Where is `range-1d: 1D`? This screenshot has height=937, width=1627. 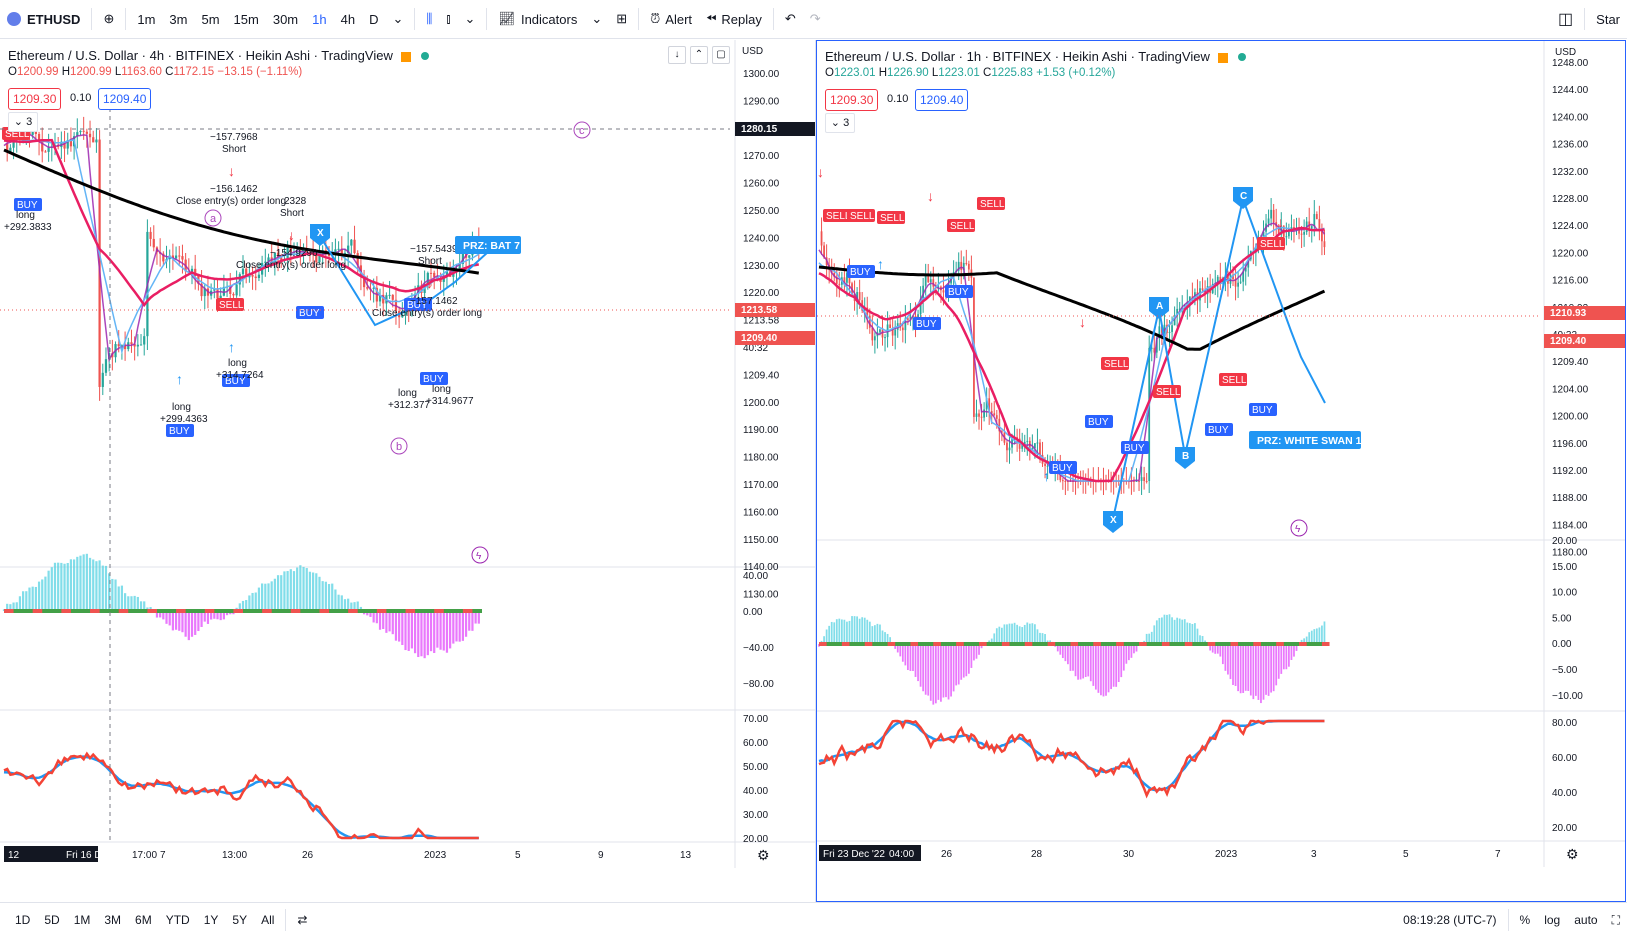
range-1d: 1D is located at coordinates (23, 920).